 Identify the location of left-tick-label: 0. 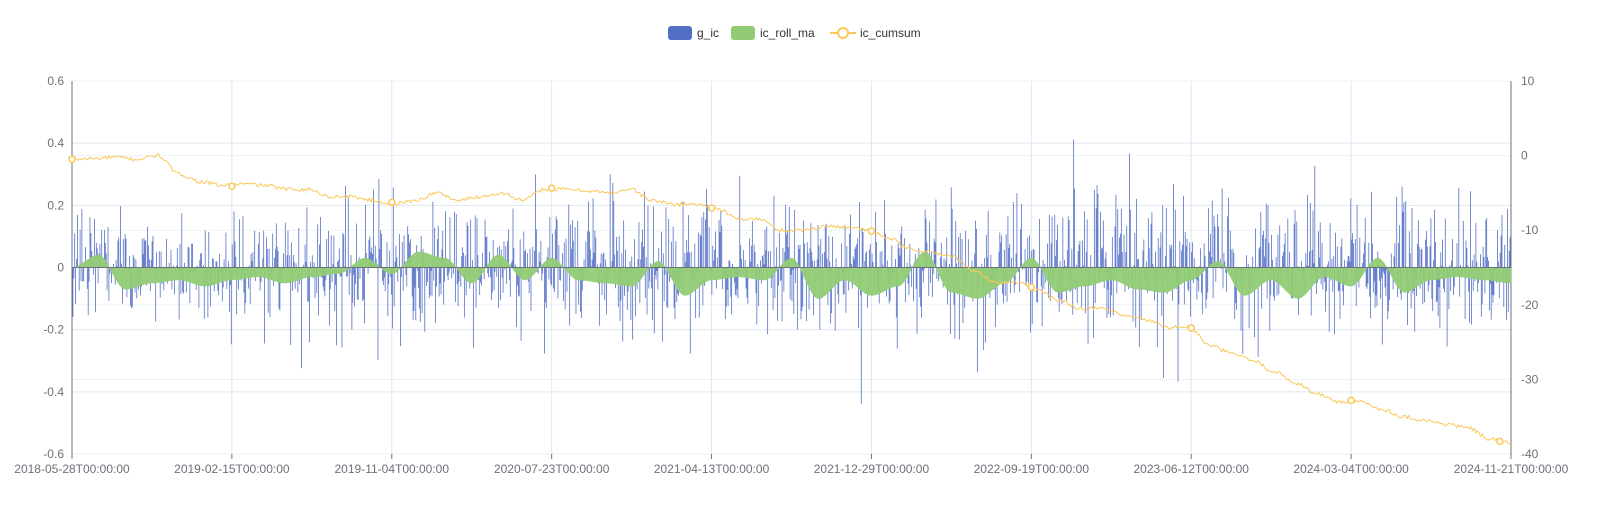
(60, 268).